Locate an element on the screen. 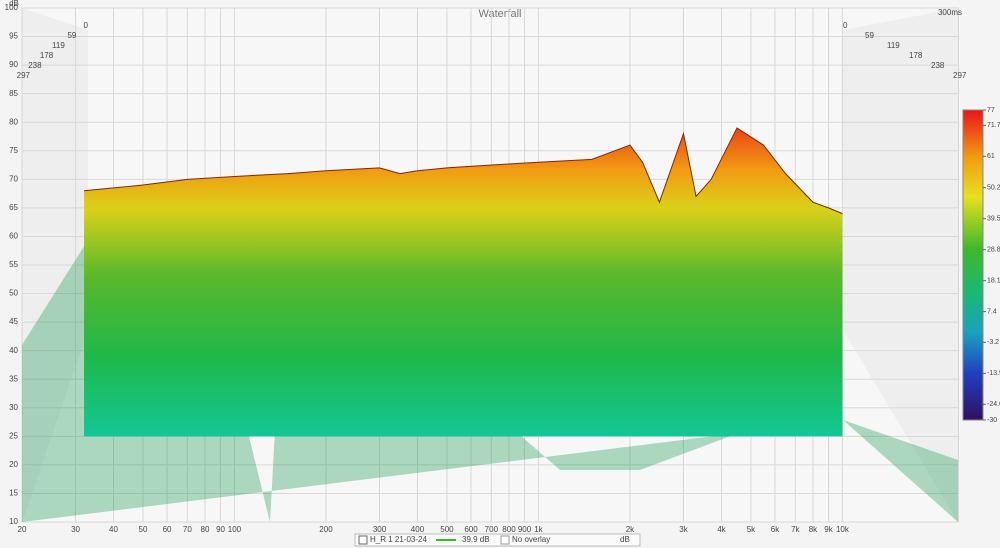 The height and width of the screenshot is (548, 1000). colorbar-label: 28.8 is located at coordinates (993, 249).